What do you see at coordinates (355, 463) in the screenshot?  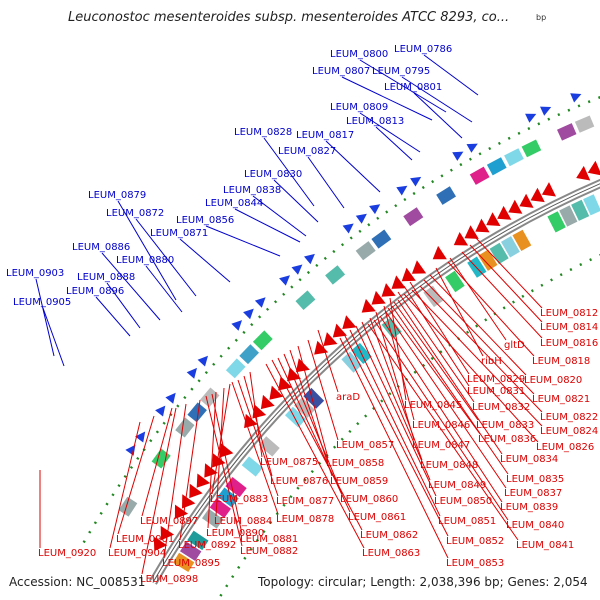 I see `reverse-gene-label: LEUM_0858` at bounding box center [355, 463].